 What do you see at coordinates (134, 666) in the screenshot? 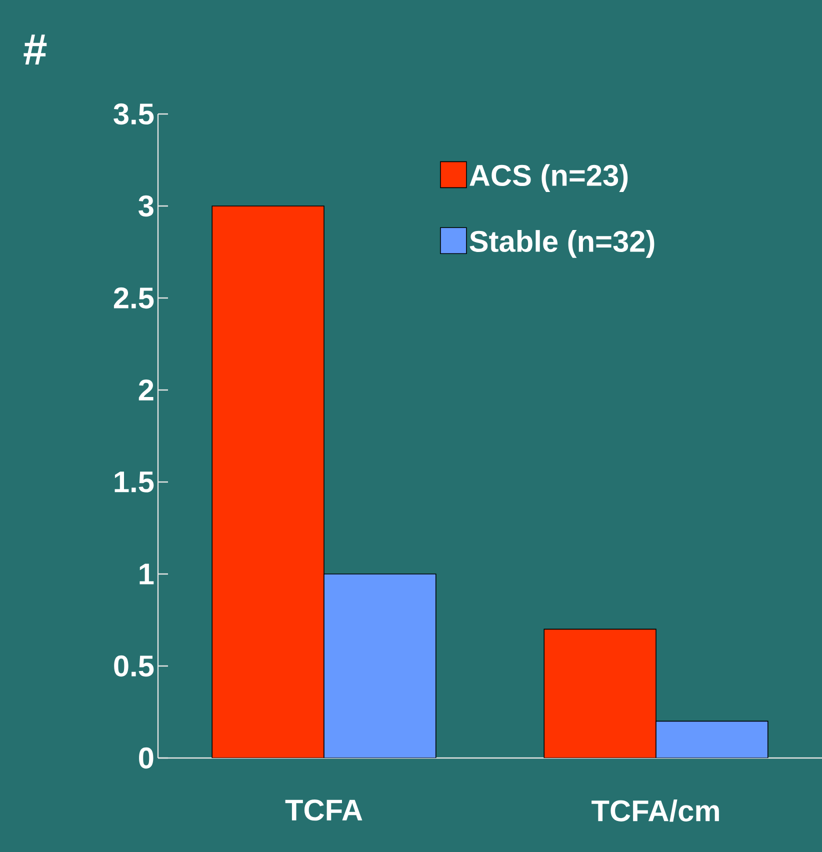
I see `y-tick-label: 0.5` at bounding box center [134, 666].